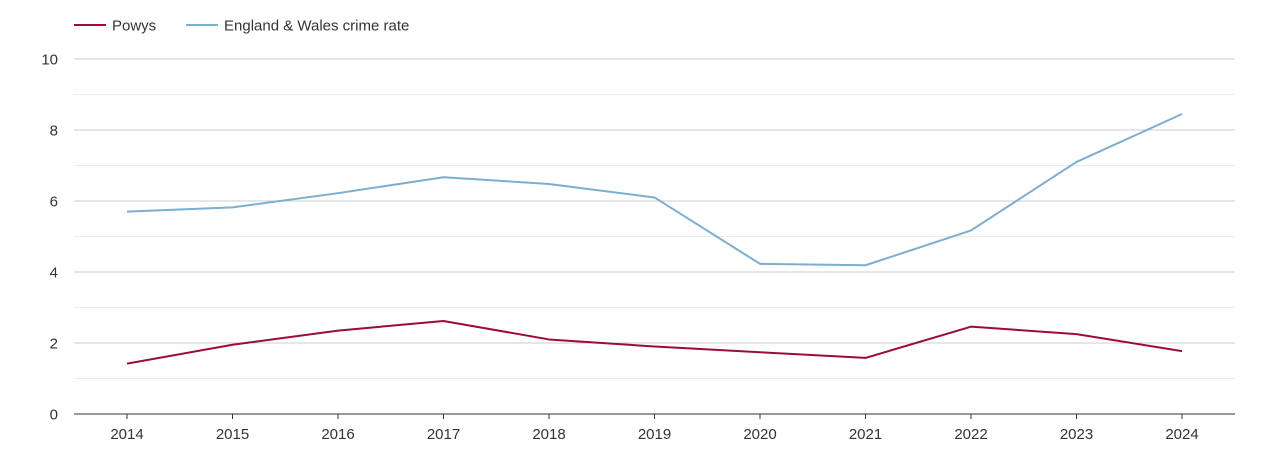  What do you see at coordinates (548, 434) in the screenshot?
I see `x-tick-label: 2018` at bounding box center [548, 434].